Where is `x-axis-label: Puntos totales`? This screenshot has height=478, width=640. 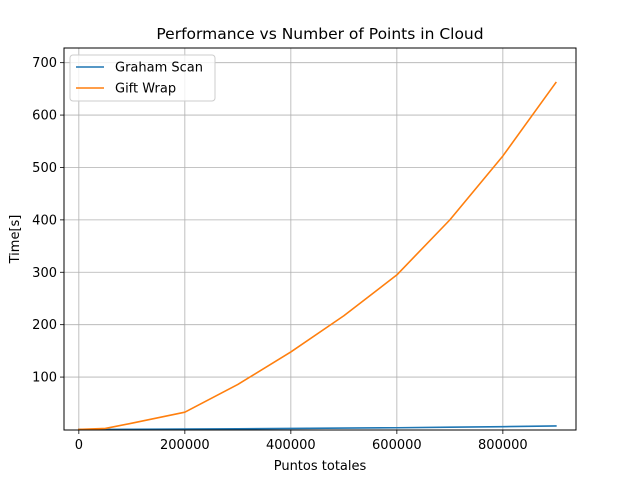
x-axis-label: Puntos totales is located at coordinates (320, 466).